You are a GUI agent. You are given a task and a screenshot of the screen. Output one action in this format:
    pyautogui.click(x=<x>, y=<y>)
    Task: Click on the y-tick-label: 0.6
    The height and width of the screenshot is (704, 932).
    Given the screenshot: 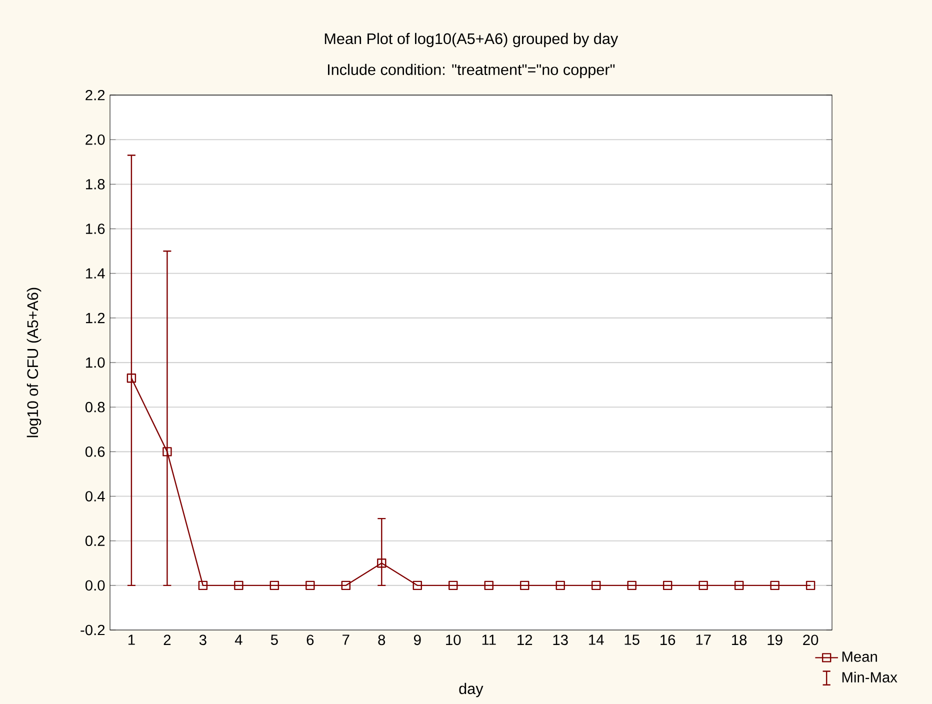 What is the action you would take?
    pyautogui.click(x=95, y=451)
    